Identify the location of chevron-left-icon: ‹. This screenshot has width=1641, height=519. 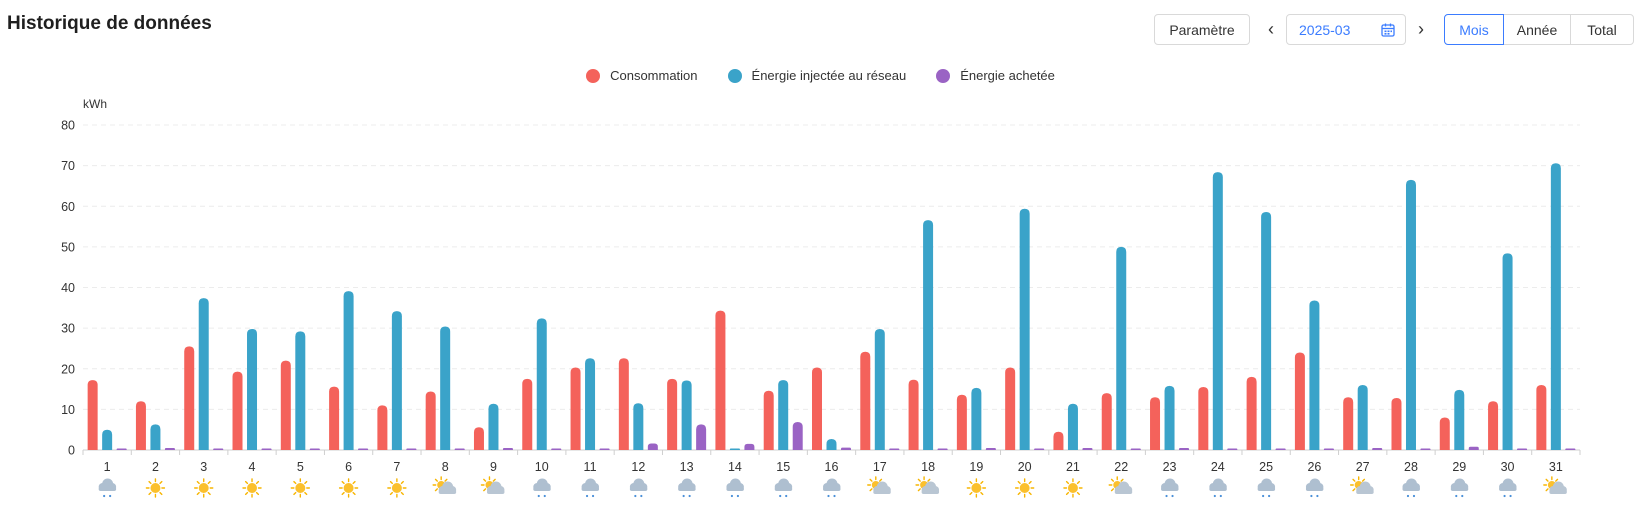
(1271, 29).